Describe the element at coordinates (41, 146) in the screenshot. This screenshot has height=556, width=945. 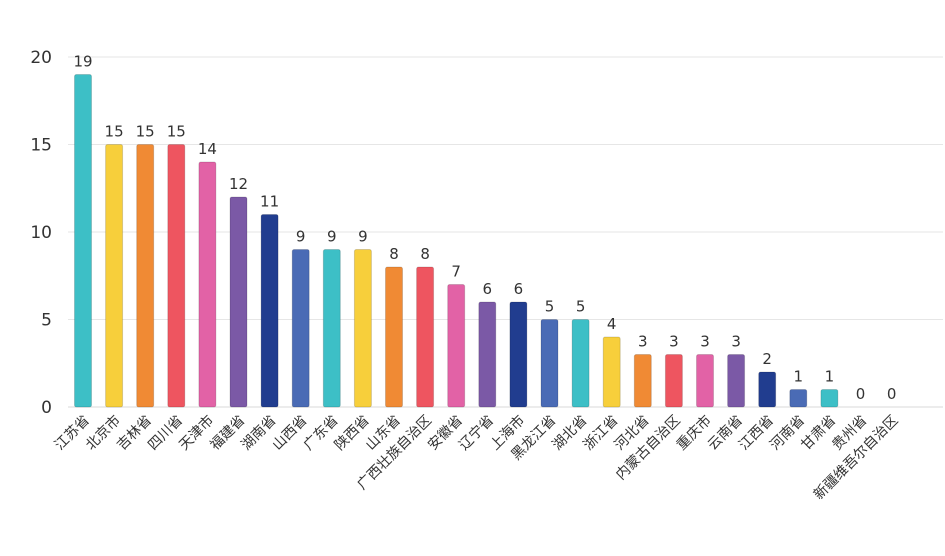
I see `y-tick-label: 15` at that location.